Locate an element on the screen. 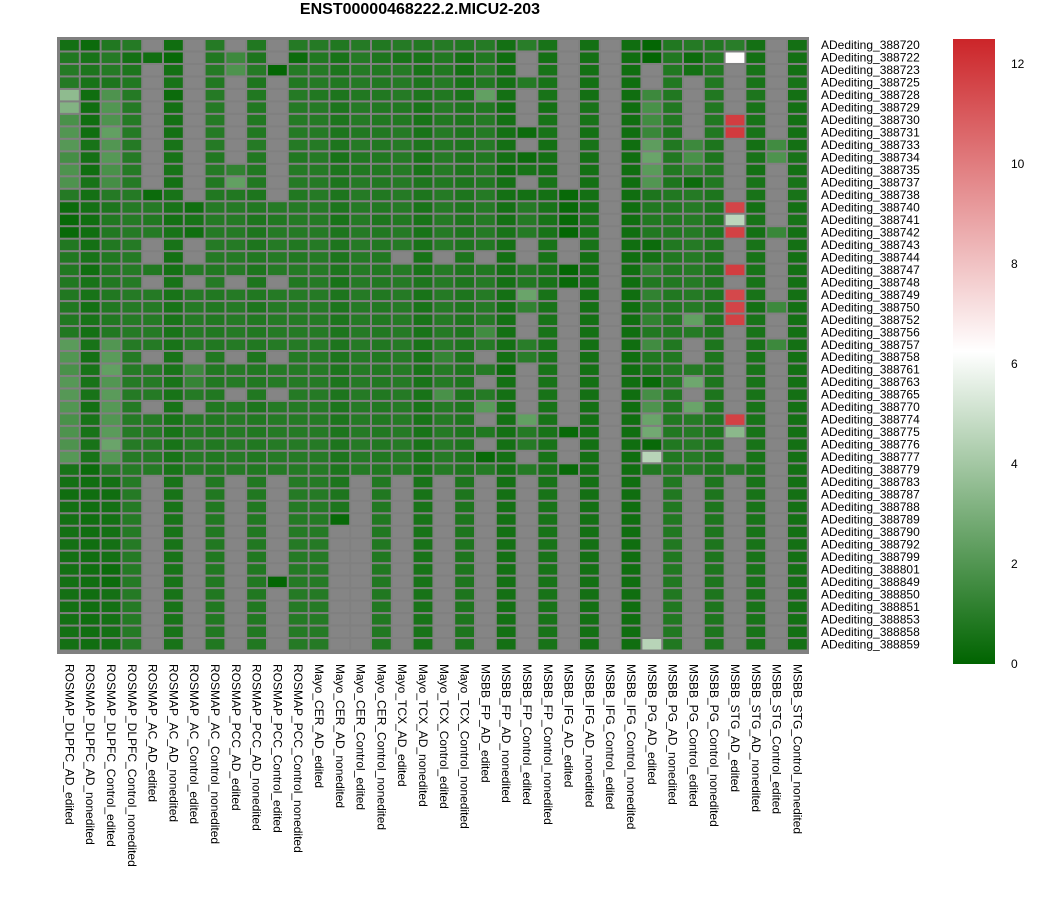 The width and height of the screenshot is (1059, 903). row-label: ADediting_388849 is located at coordinates (870, 582).